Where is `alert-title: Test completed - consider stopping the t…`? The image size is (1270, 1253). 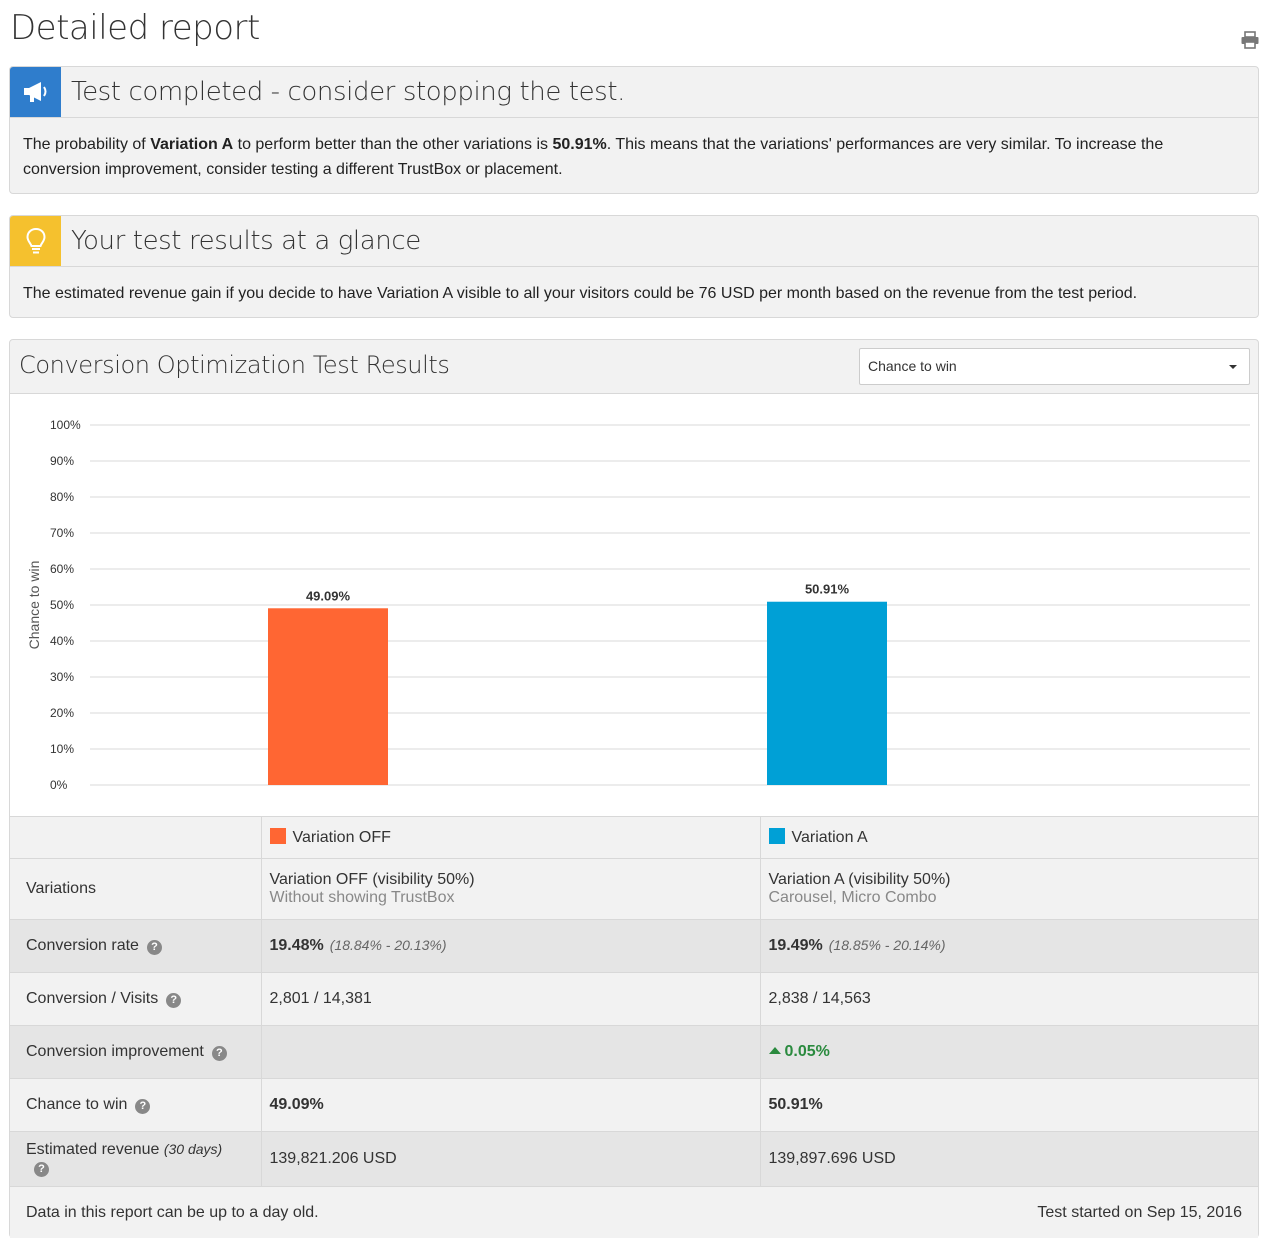 alert-title: Test completed - consider stopping the t… is located at coordinates (348, 92).